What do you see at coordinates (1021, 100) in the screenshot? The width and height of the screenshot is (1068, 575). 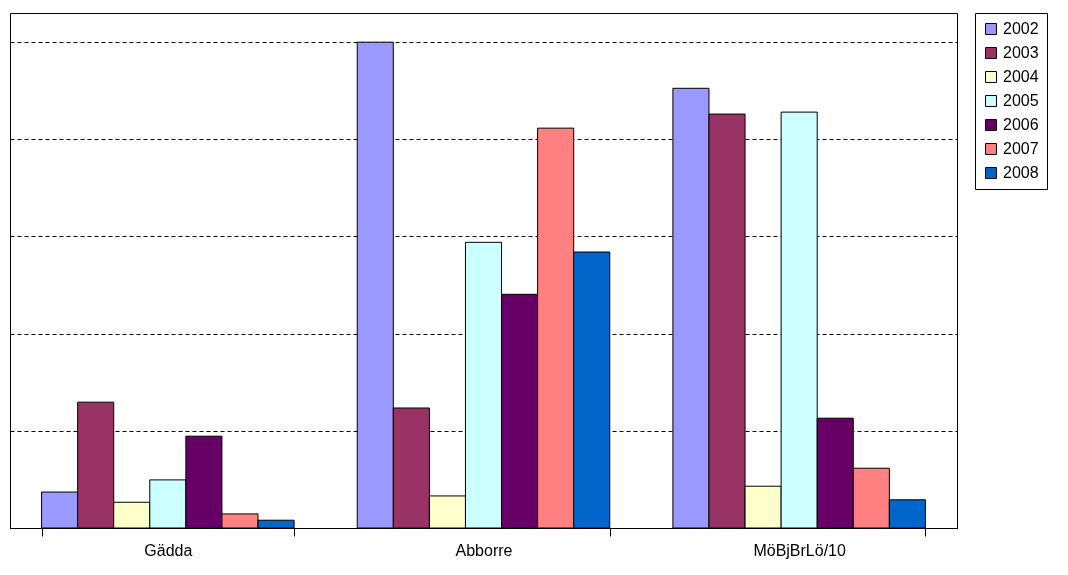 I see `legend-label: 2005` at bounding box center [1021, 100].